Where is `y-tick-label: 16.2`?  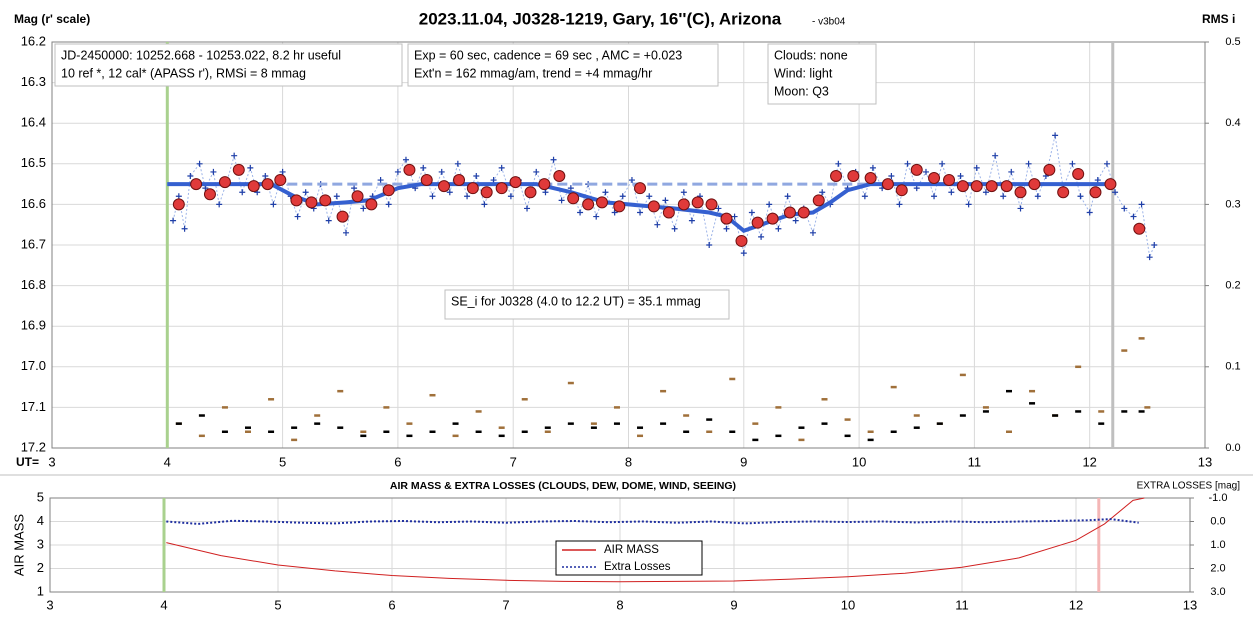 y-tick-label: 16.2 is located at coordinates (33, 40).